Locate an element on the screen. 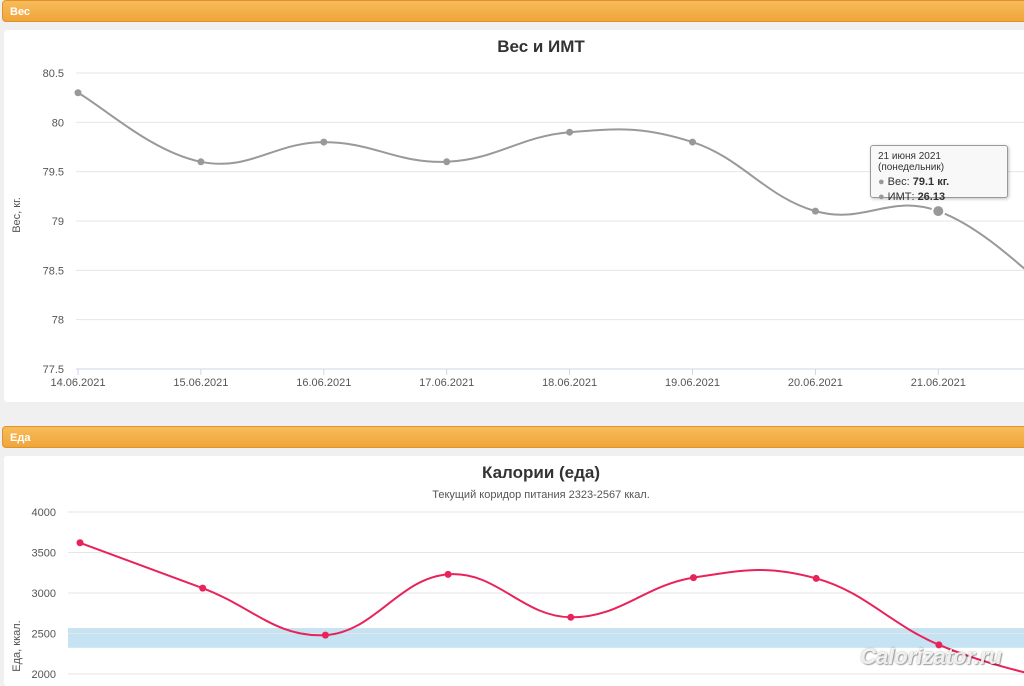 The height and width of the screenshot is (686, 1024). tooltip-weight-value: 79.1 кг. is located at coordinates (931, 182).